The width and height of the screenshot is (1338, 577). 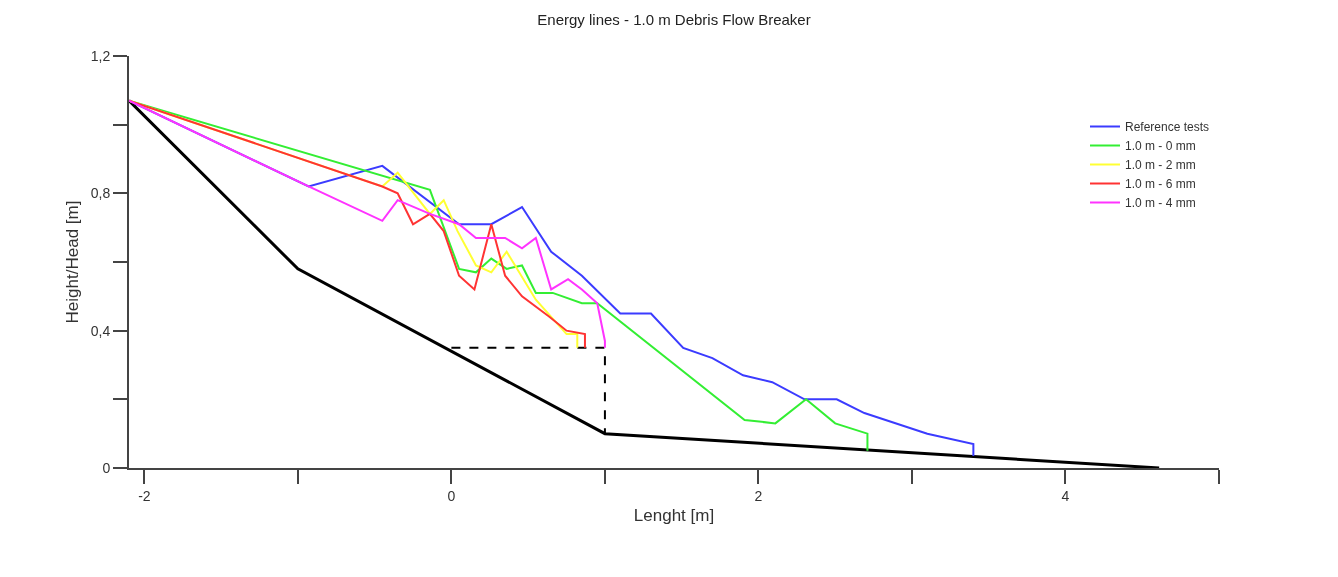 What do you see at coordinates (1160, 146) in the screenshot?
I see `legend-label: 1.0 m - 0 mm` at bounding box center [1160, 146].